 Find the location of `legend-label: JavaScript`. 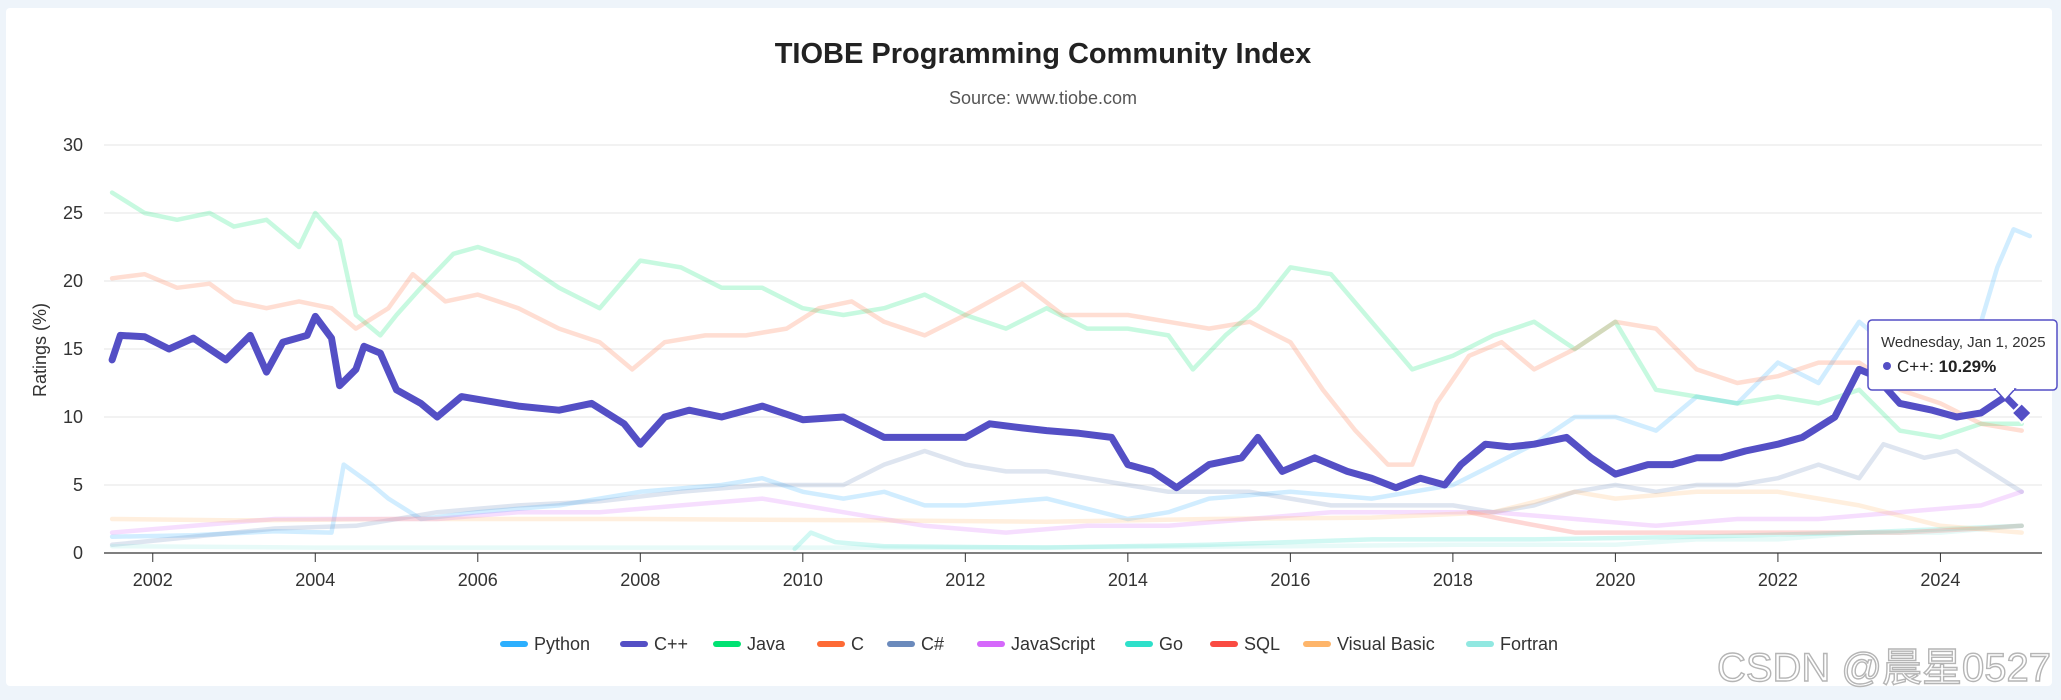

legend-label: JavaScript is located at coordinates (1053, 644).